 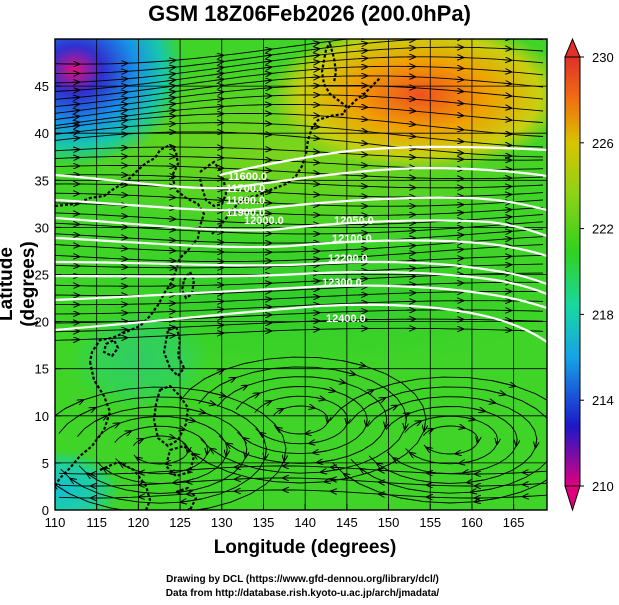 I want to click on colorbar-label: 222, so click(x=603, y=229).